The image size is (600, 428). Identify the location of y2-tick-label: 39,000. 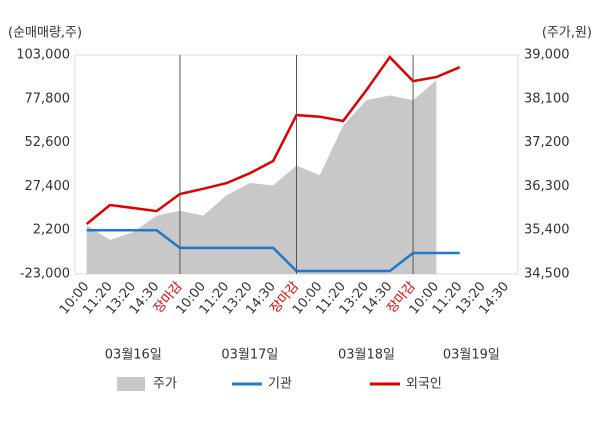
(547, 55).